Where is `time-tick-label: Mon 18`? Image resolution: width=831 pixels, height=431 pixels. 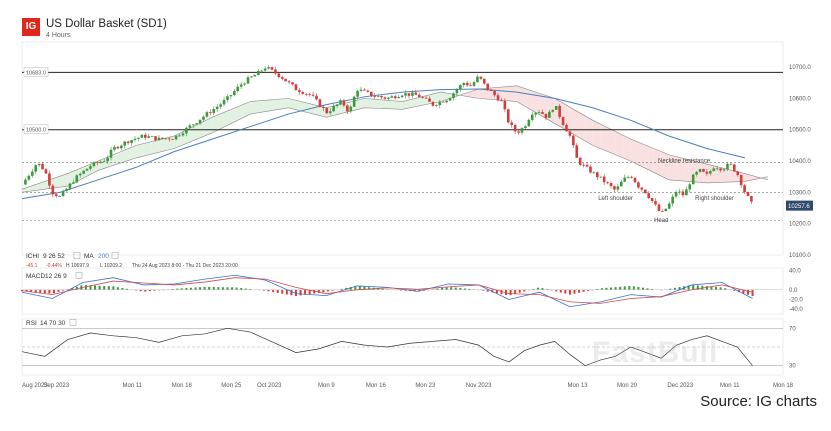
time-tick-label: Mon 18 is located at coordinates (182, 386).